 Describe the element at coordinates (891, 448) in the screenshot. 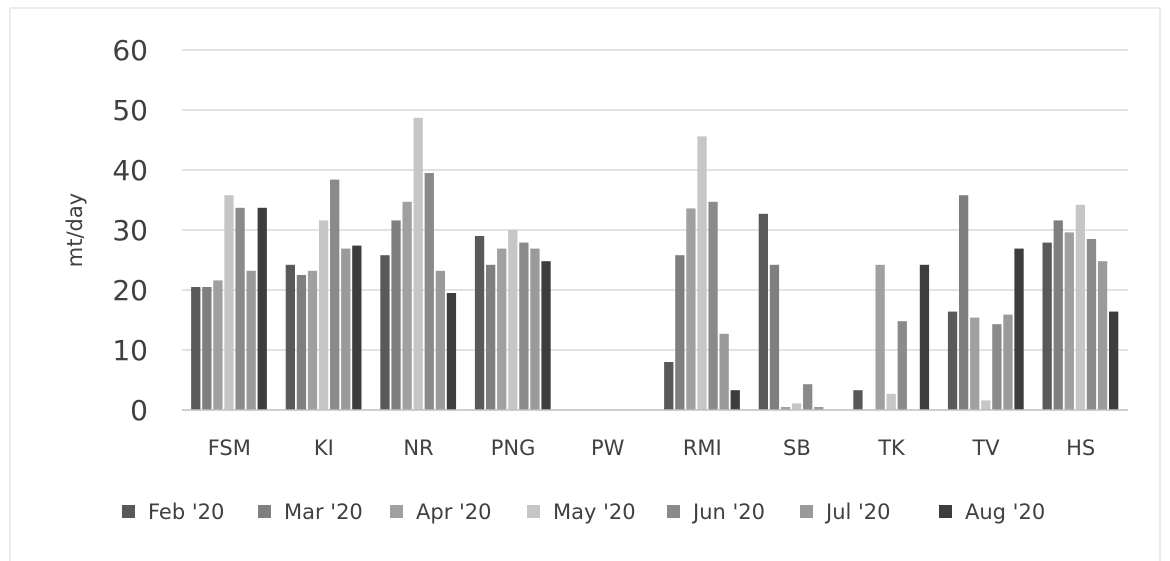

I see `x-tick-label: TK` at that location.